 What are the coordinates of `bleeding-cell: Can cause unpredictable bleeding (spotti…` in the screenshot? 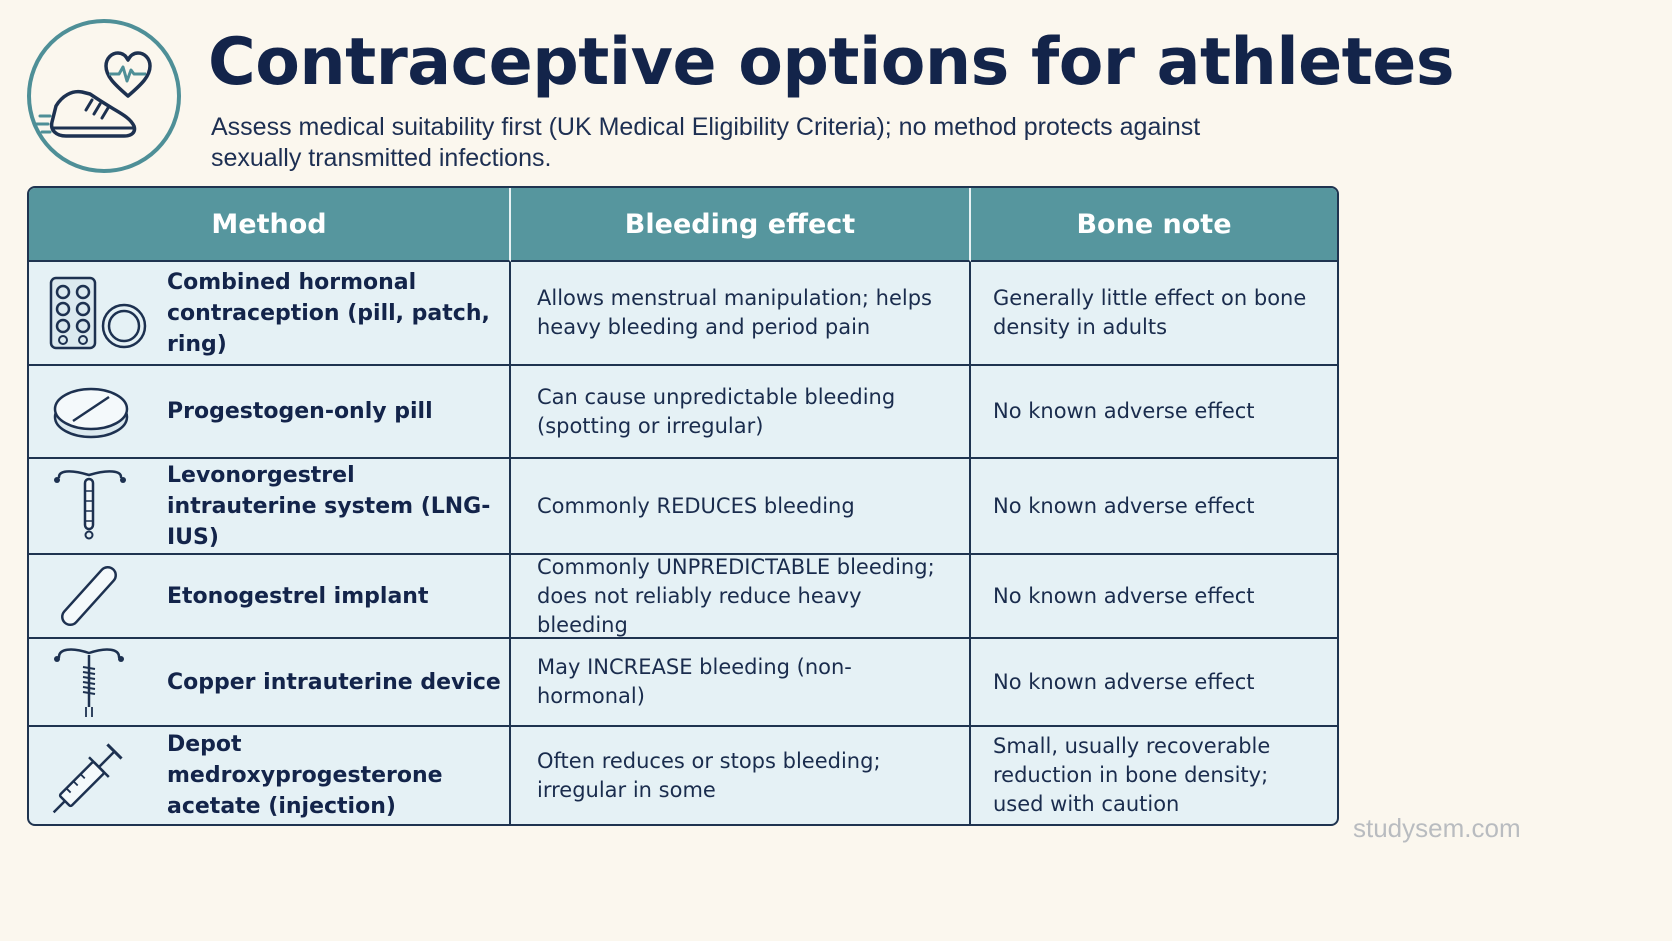 It's located at (741, 412).